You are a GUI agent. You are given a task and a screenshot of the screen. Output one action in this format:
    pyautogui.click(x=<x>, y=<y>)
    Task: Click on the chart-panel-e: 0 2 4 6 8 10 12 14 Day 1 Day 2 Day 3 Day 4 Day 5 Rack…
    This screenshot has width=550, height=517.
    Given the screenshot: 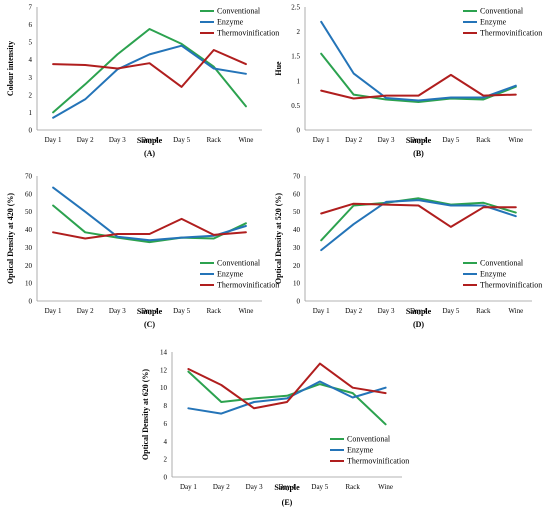 What is the action you would take?
    pyautogui.click(x=275, y=428)
    